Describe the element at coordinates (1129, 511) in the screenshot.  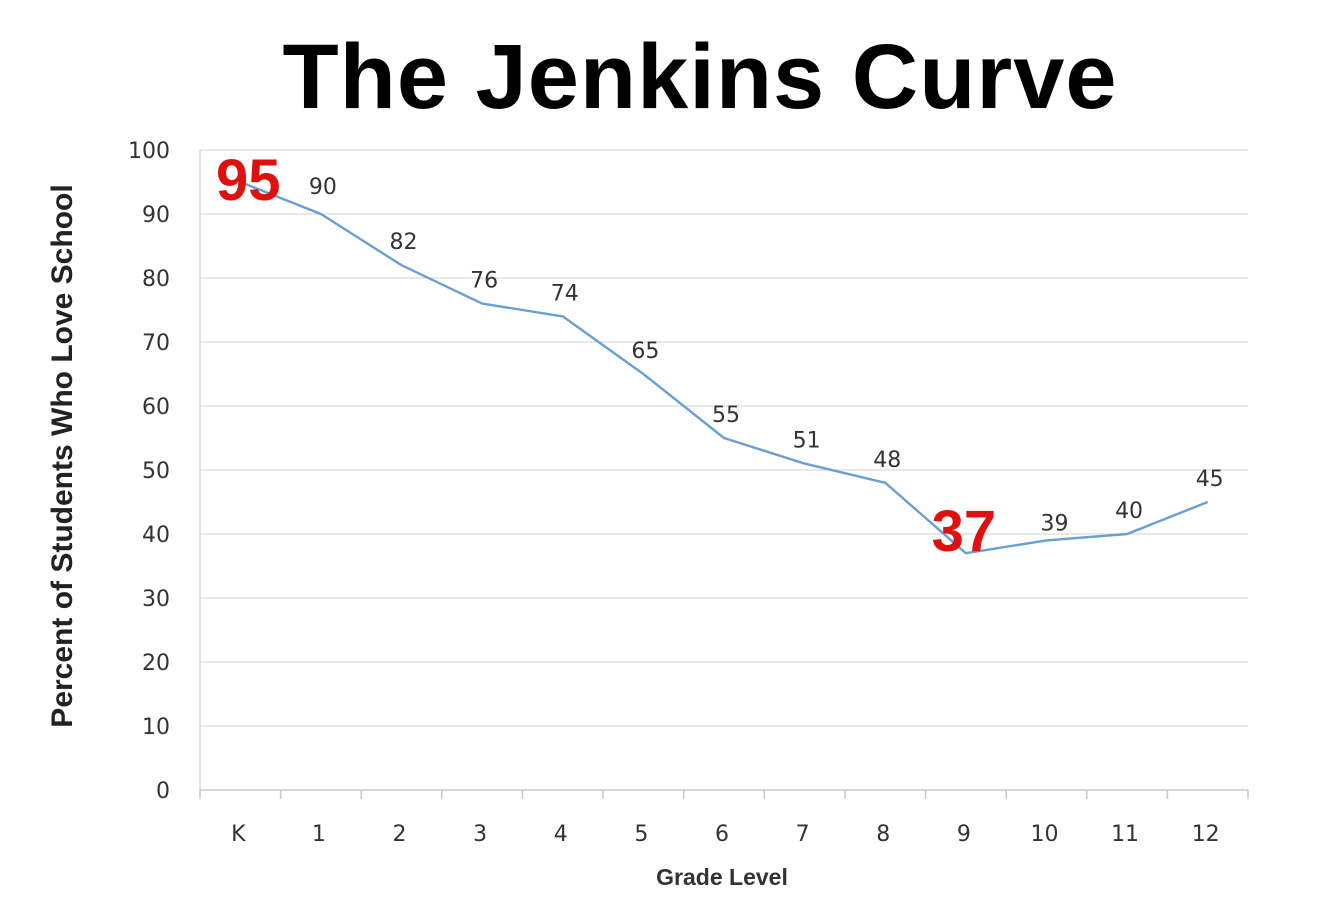
I see `data-label: 40` at that location.